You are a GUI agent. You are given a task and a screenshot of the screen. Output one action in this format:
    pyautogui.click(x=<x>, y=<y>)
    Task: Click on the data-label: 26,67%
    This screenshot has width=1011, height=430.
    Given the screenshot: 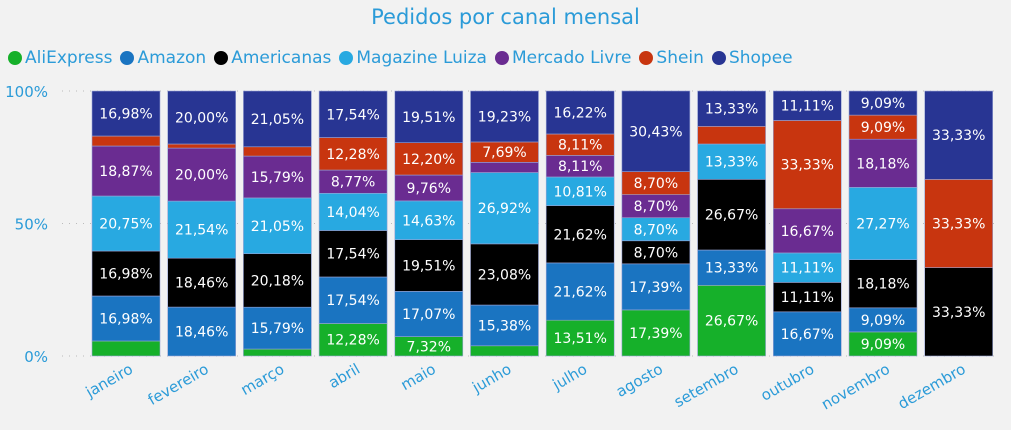 What is the action you would take?
    pyautogui.click(x=731, y=322)
    